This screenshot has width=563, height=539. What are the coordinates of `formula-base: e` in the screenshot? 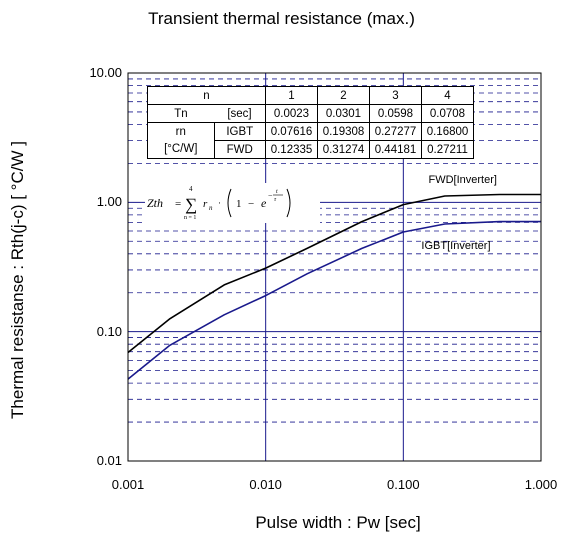 It's located at (264, 203).